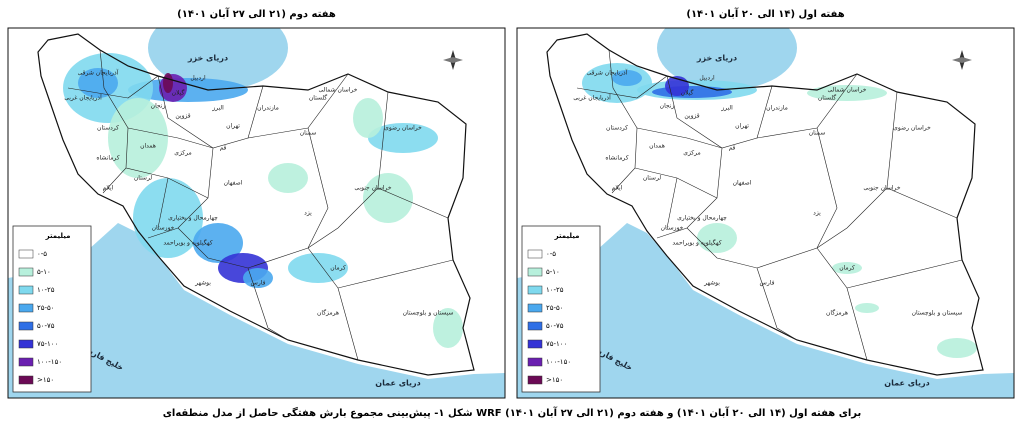 The image size is (1024, 429). Describe the element at coordinates (45, 380) in the screenshot. I see `legend-label: >۱۵۰` at that location.